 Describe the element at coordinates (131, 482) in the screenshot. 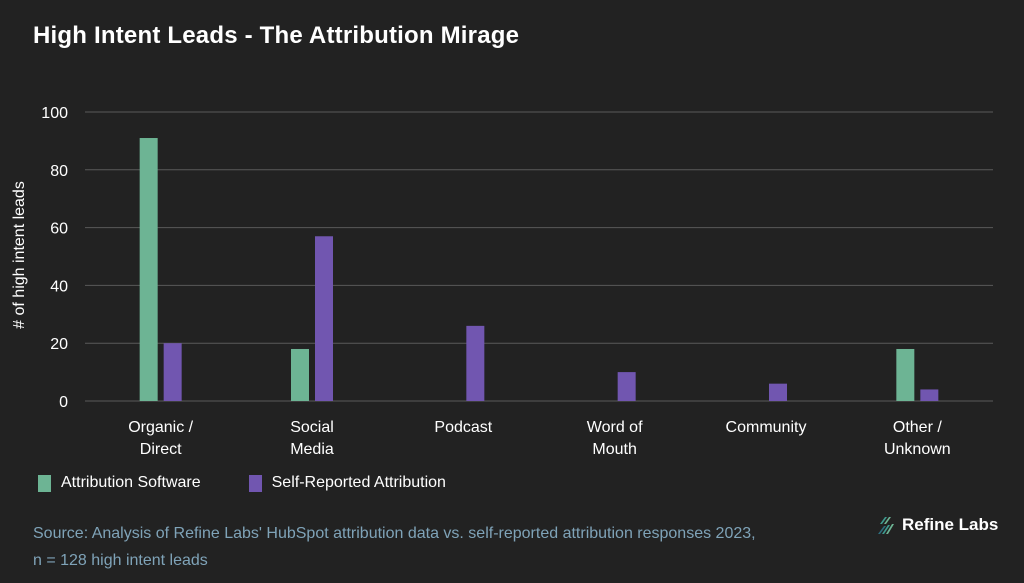

I see `legend-label: Attribution Software` at that location.